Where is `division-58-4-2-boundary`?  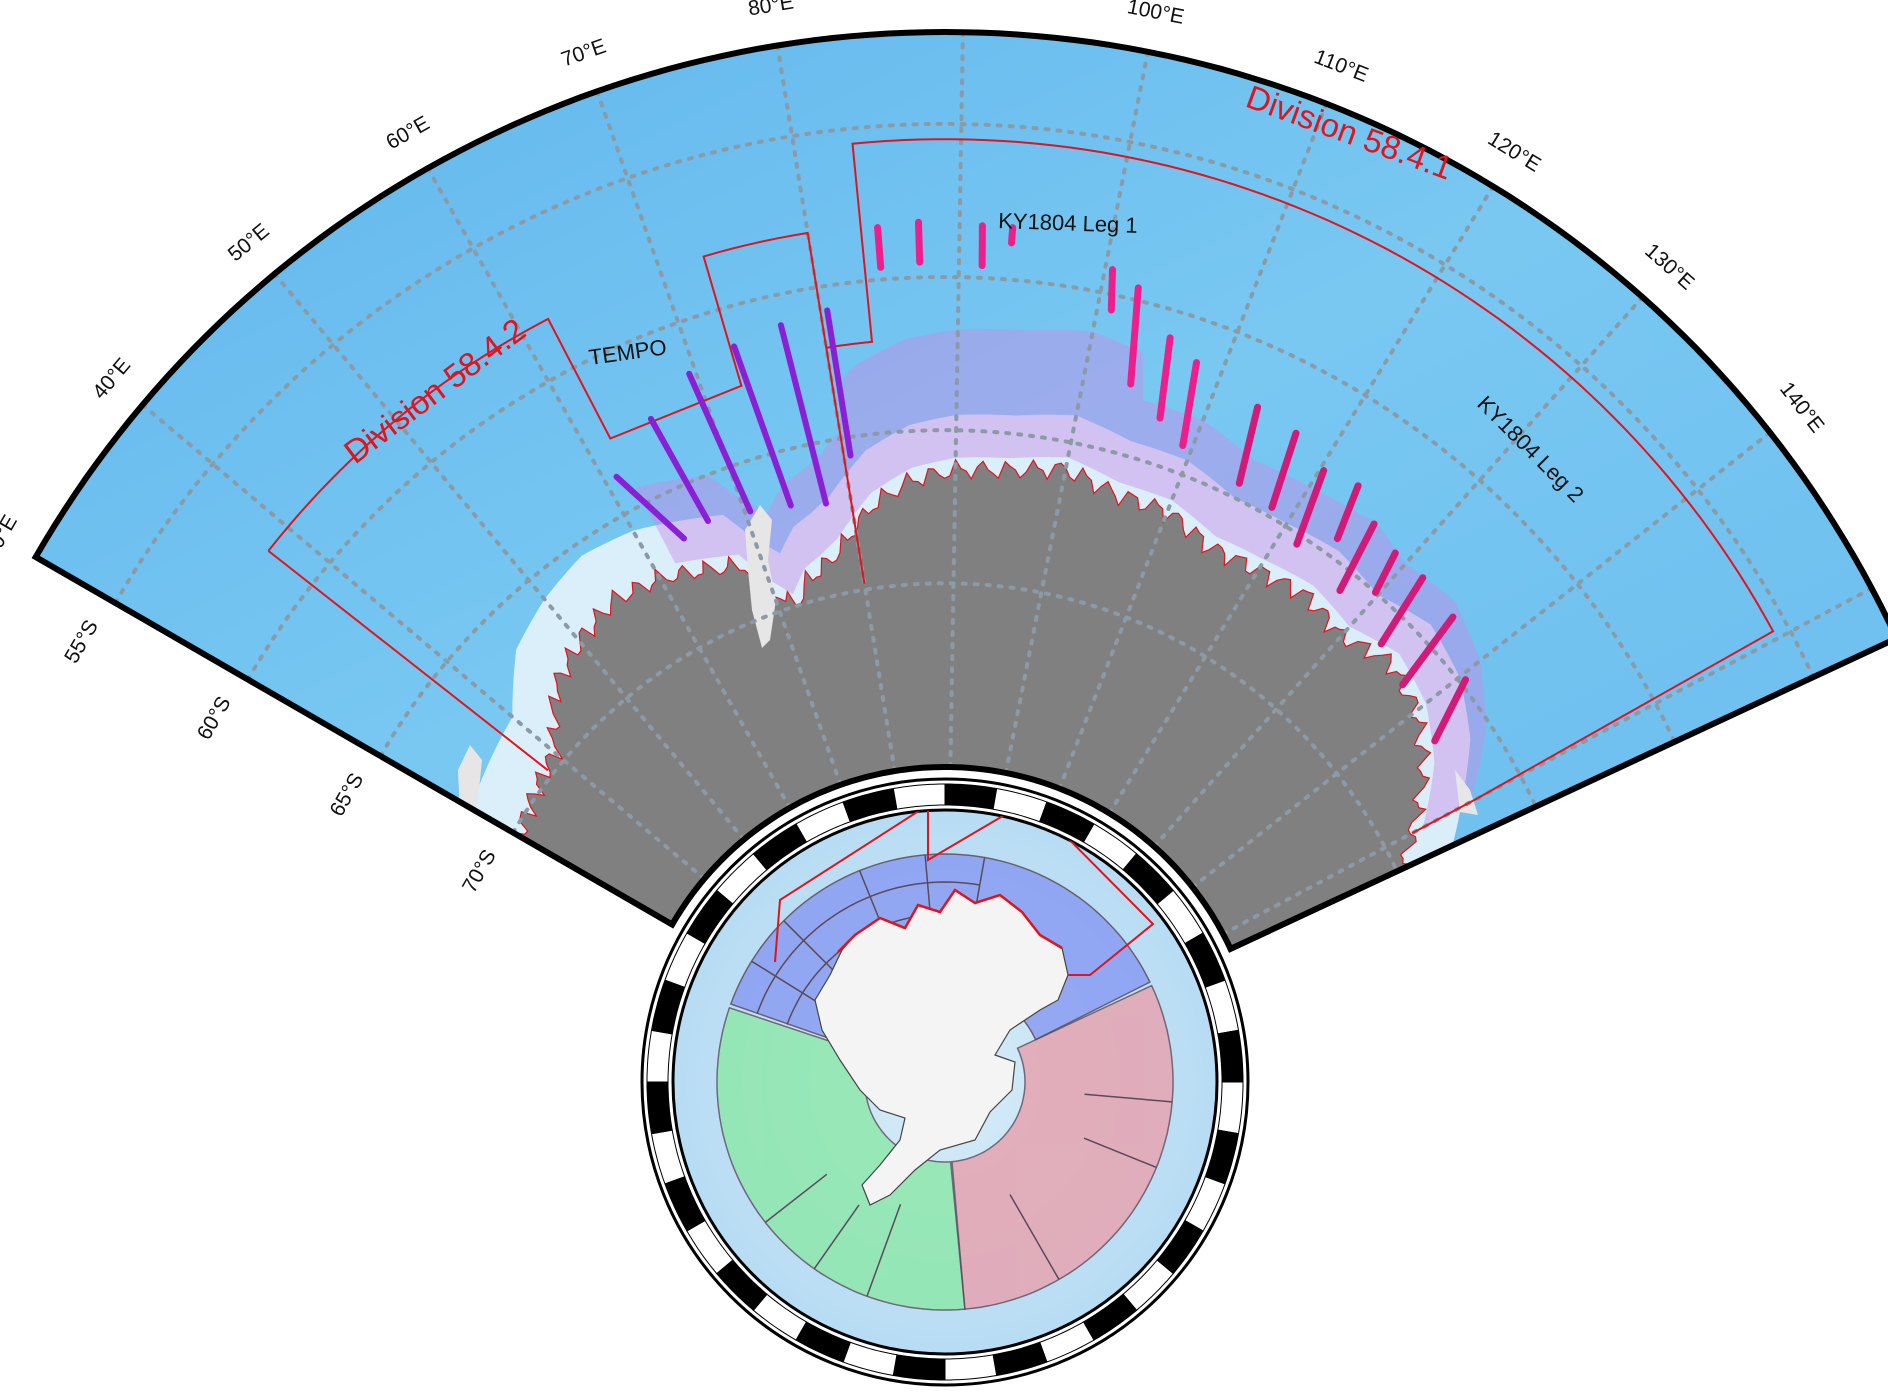
division-58-4-2-boundary is located at coordinates (566, 501).